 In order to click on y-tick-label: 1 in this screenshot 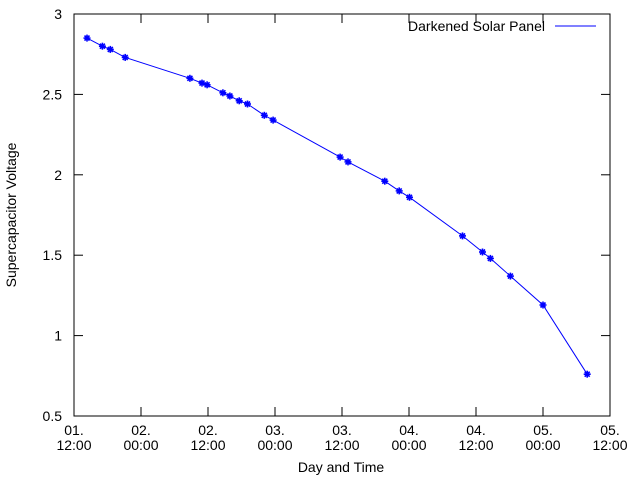, I will do `click(58, 336)`.